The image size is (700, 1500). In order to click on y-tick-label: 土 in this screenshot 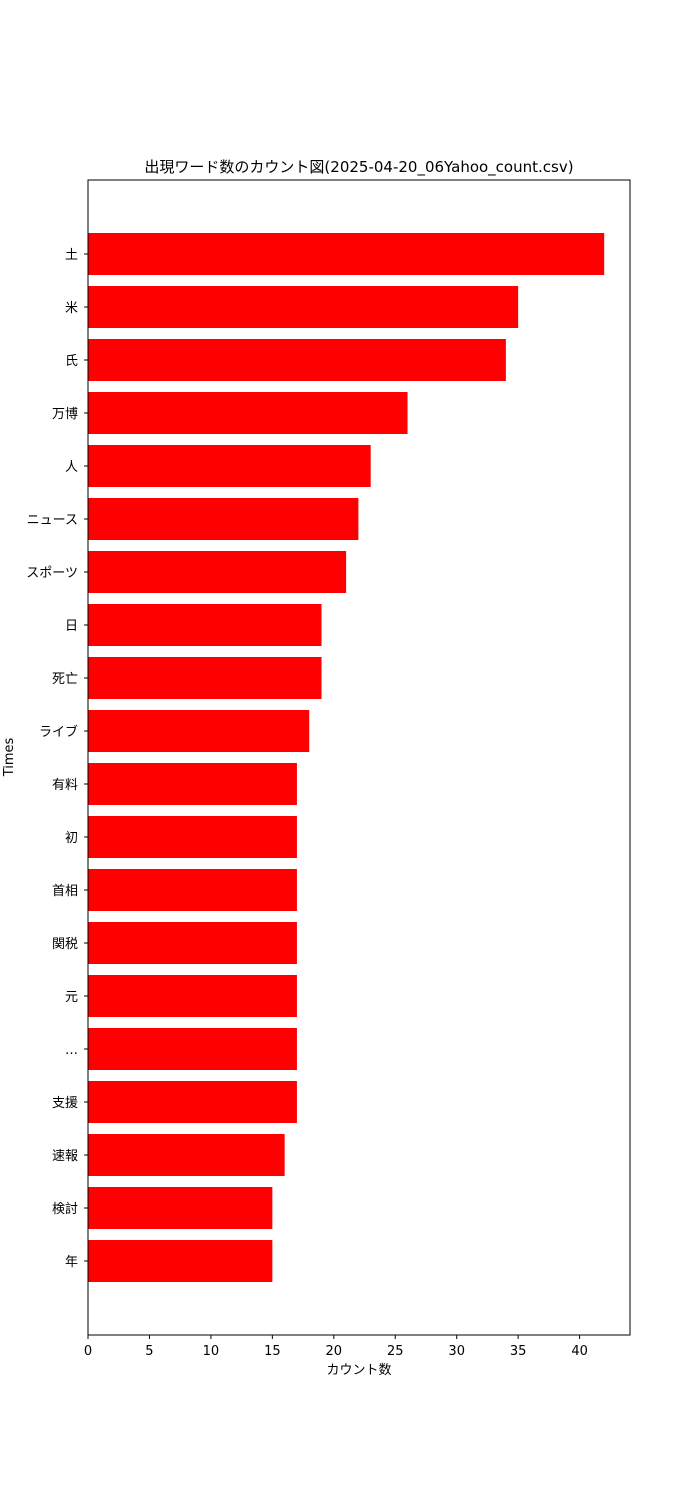, I will do `click(71, 255)`.